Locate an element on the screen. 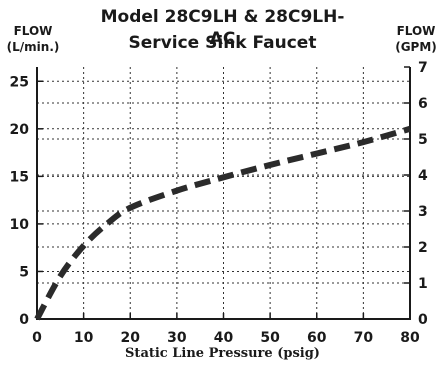  yr-tick-label-1: 1 is located at coordinates (423, 284).